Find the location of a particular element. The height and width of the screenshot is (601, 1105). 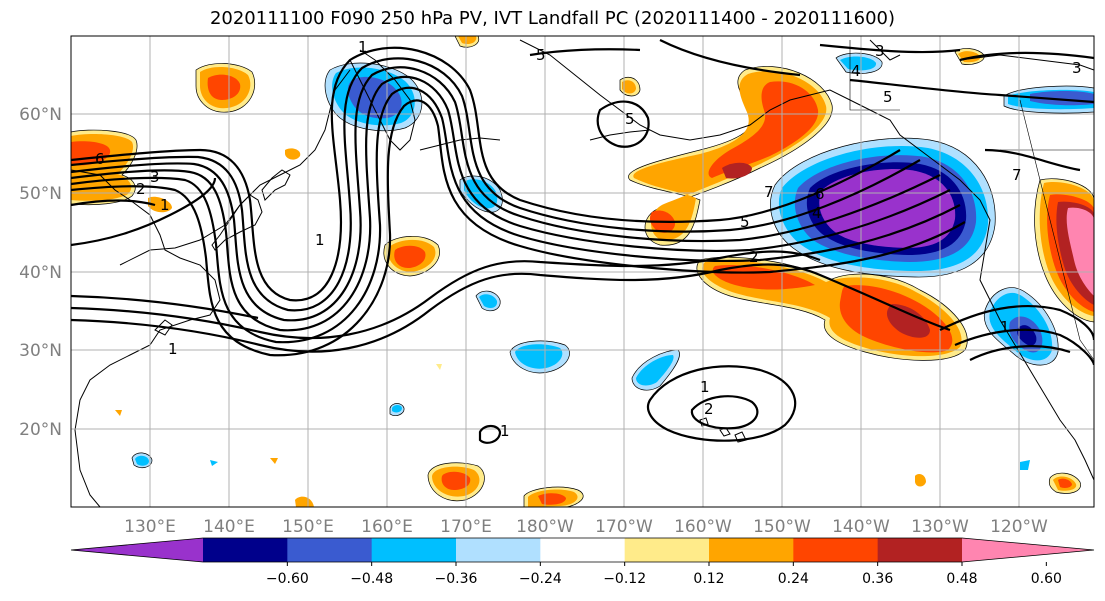

lat-label: 60°N is located at coordinates (40, 115).